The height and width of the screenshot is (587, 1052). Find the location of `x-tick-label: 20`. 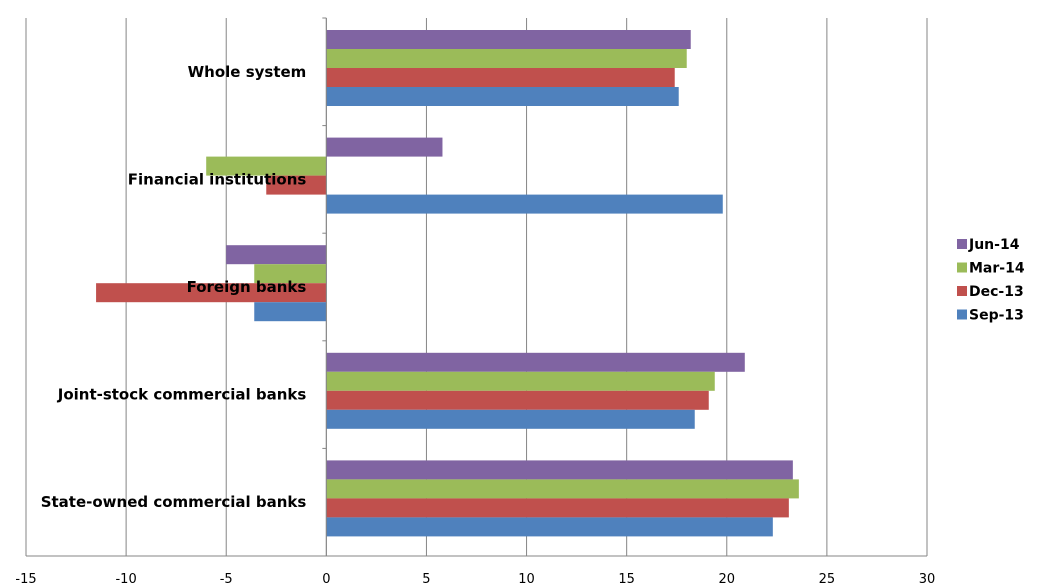

x-tick-label: 20 is located at coordinates (727, 579).